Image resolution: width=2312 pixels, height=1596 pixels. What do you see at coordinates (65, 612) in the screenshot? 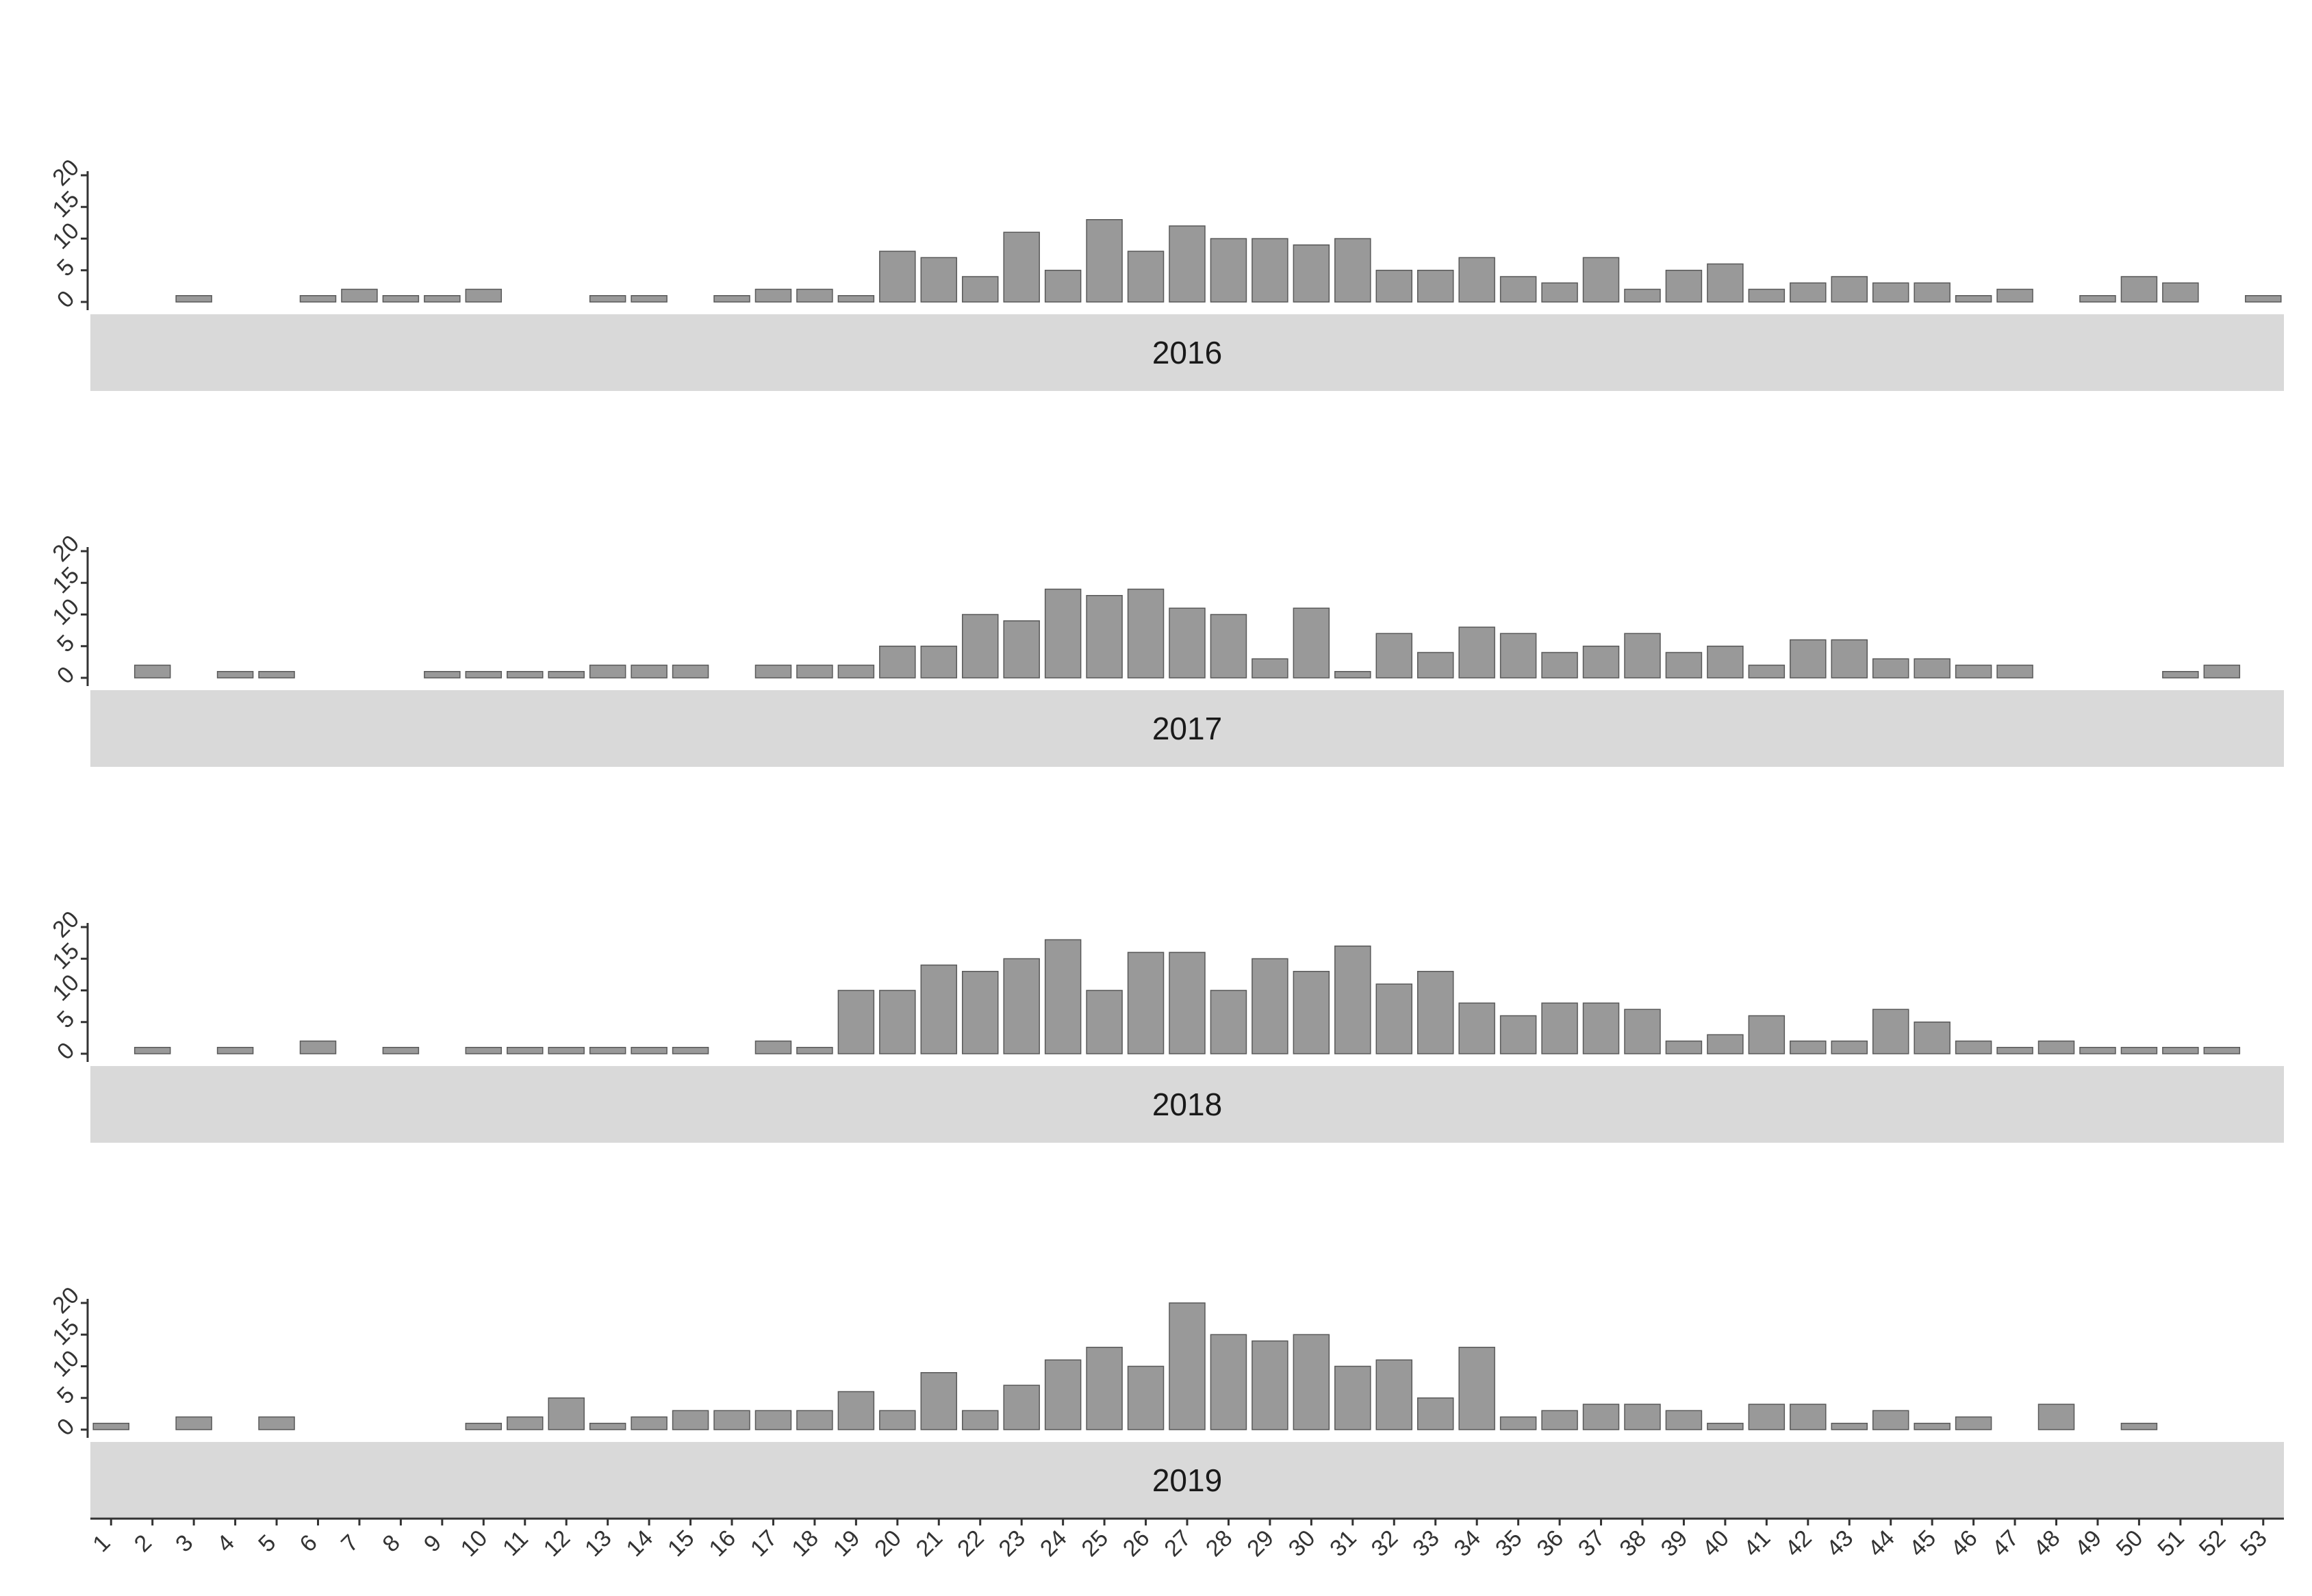
I see `y-tick-label: 10` at bounding box center [65, 612].